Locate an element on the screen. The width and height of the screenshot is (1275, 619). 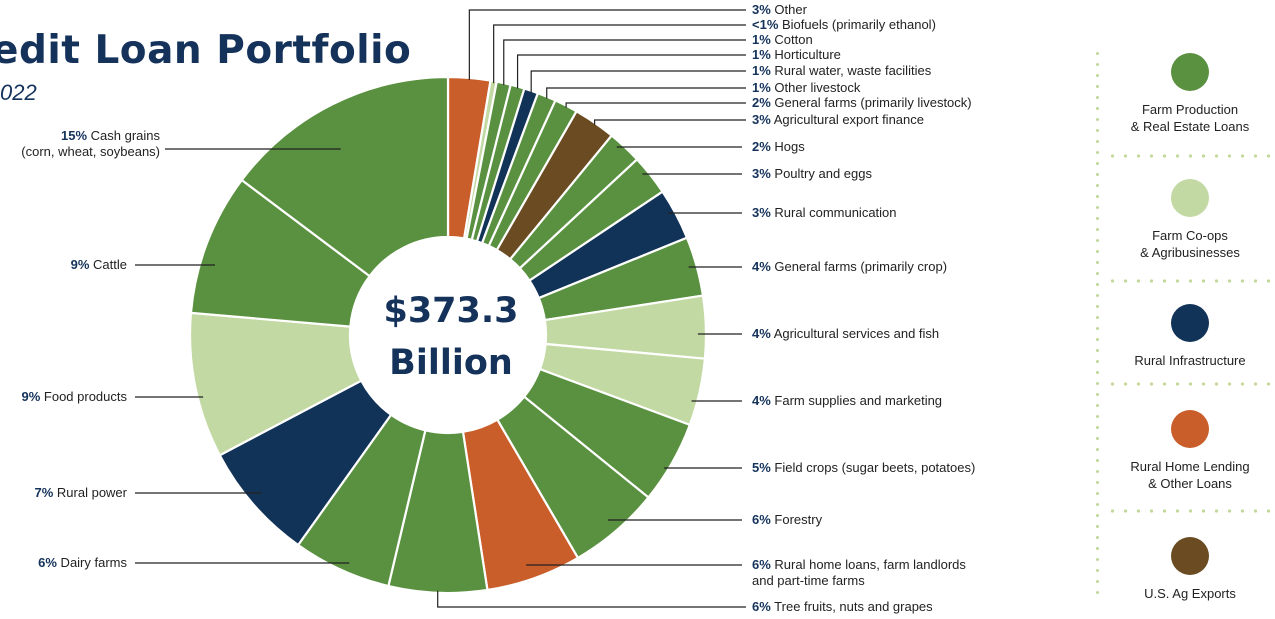
leader-line-rural-water-waste-facilities is located at coordinates (638, 81).